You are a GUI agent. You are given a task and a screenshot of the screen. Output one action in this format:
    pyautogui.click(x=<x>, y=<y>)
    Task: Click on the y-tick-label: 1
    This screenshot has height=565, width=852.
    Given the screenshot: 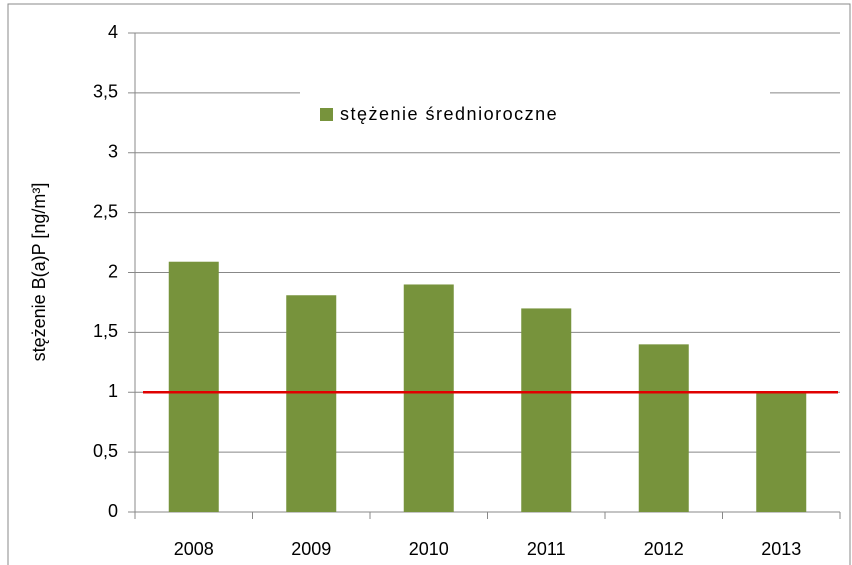 What is the action you would take?
    pyautogui.click(x=113, y=391)
    